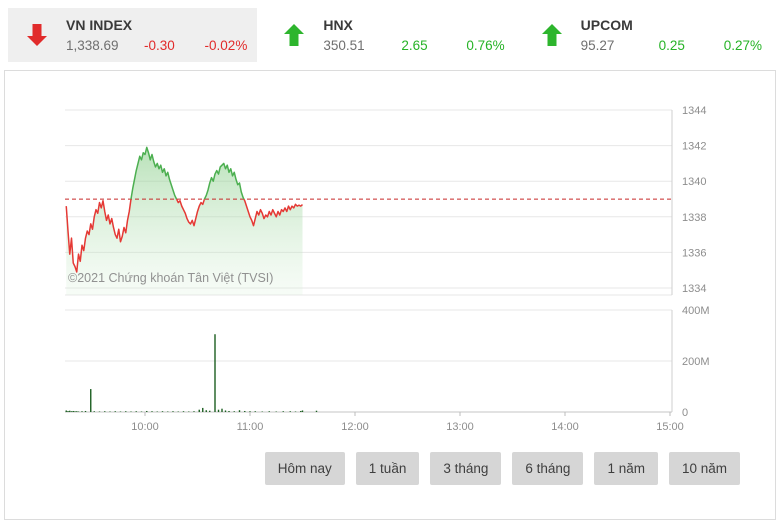 Image resolution: width=780 pixels, height=524 pixels. Describe the element at coordinates (250, 427) in the screenshot. I see `time-axis-label: 11:00` at that location.